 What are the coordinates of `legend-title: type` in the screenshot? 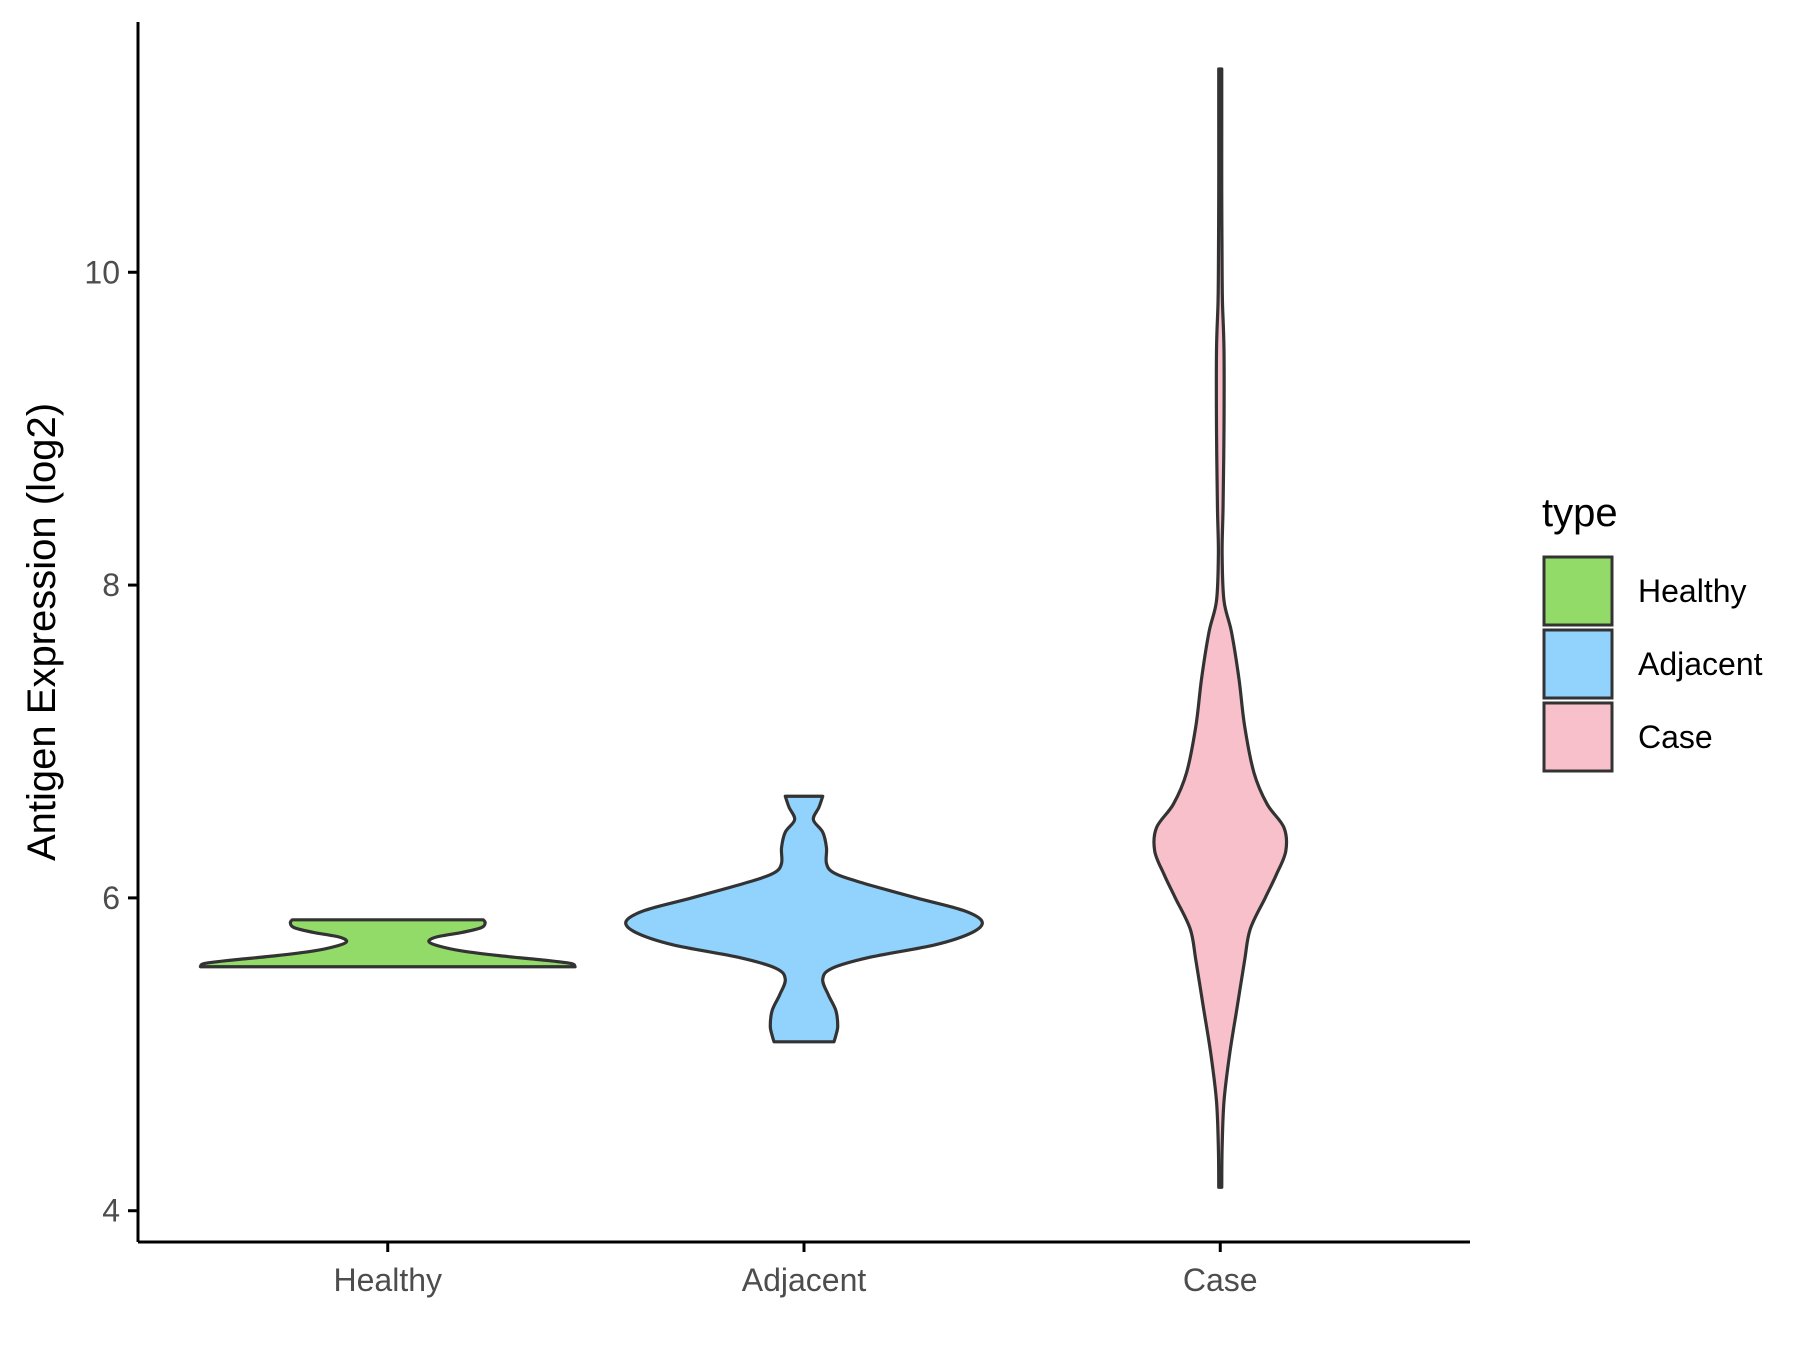 It's located at (1580, 513).